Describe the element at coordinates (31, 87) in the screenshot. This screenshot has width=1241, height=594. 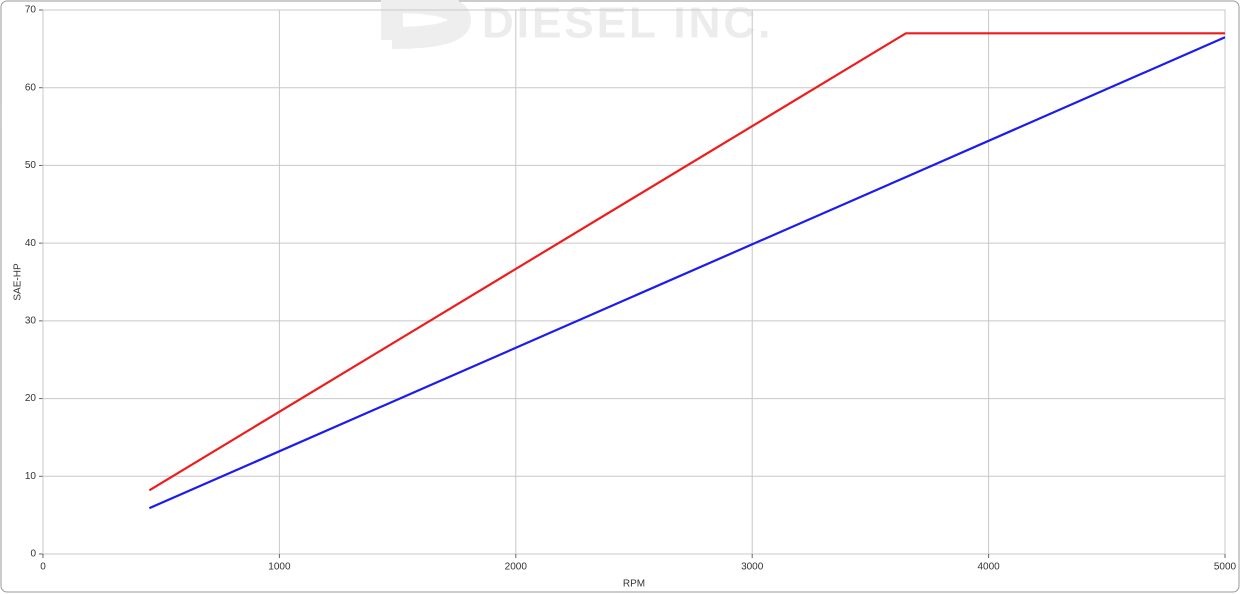
I see `y-tick-label: 60` at that location.